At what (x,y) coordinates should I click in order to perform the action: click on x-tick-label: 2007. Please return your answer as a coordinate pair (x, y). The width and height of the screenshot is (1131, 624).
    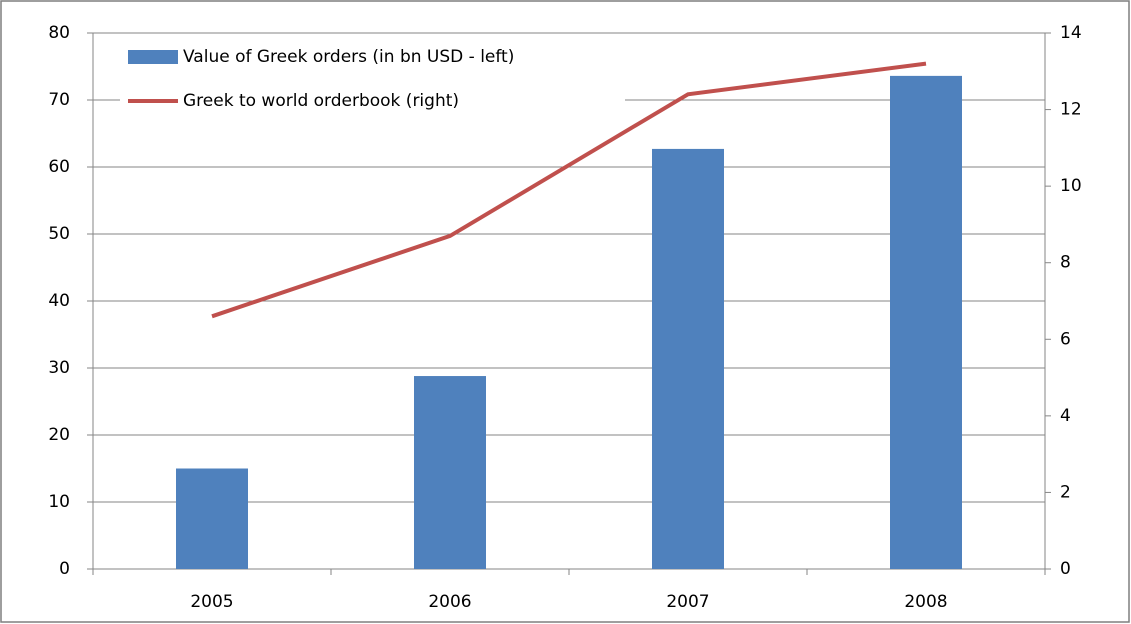
    Looking at the image, I should click on (687, 602).